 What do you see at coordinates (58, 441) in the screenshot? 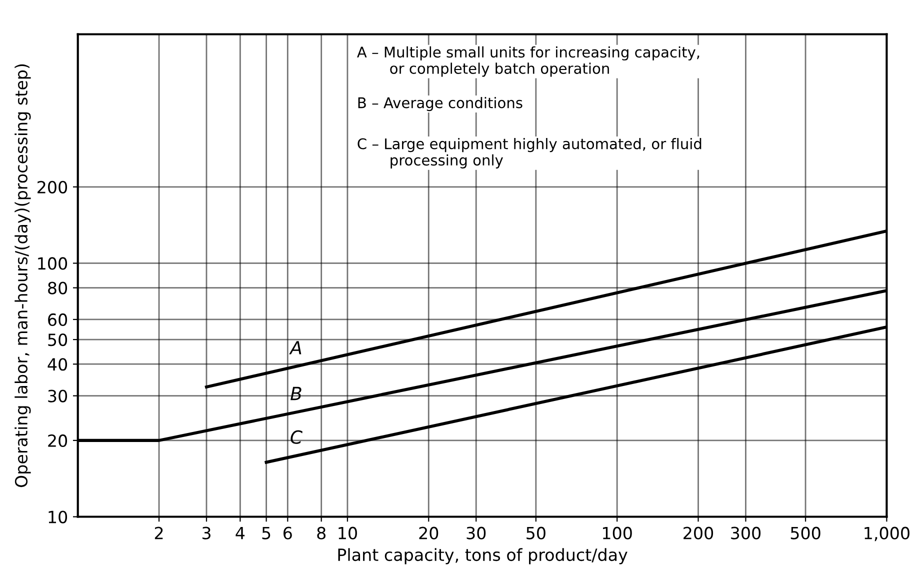
I see `y-tick-label: 20` at bounding box center [58, 441].